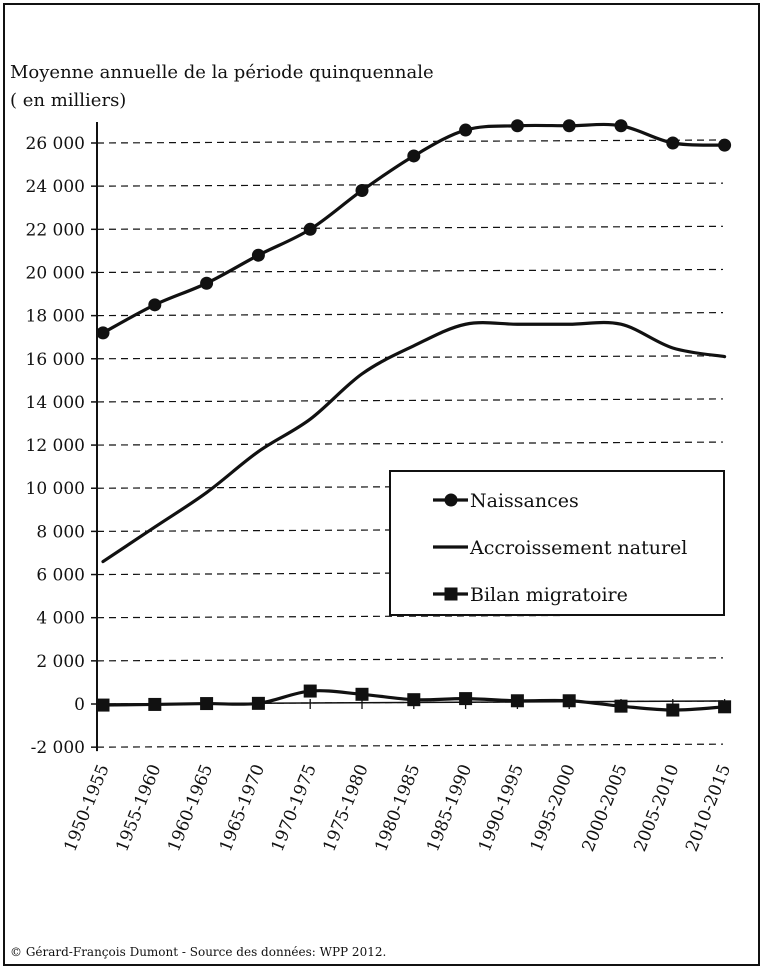 The width and height of the screenshot is (767, 976). What do you see at coordinates (501, 808) in the screenshot?
I see `x-tick-label: 1990-1995` at bounding box center [501, 808].